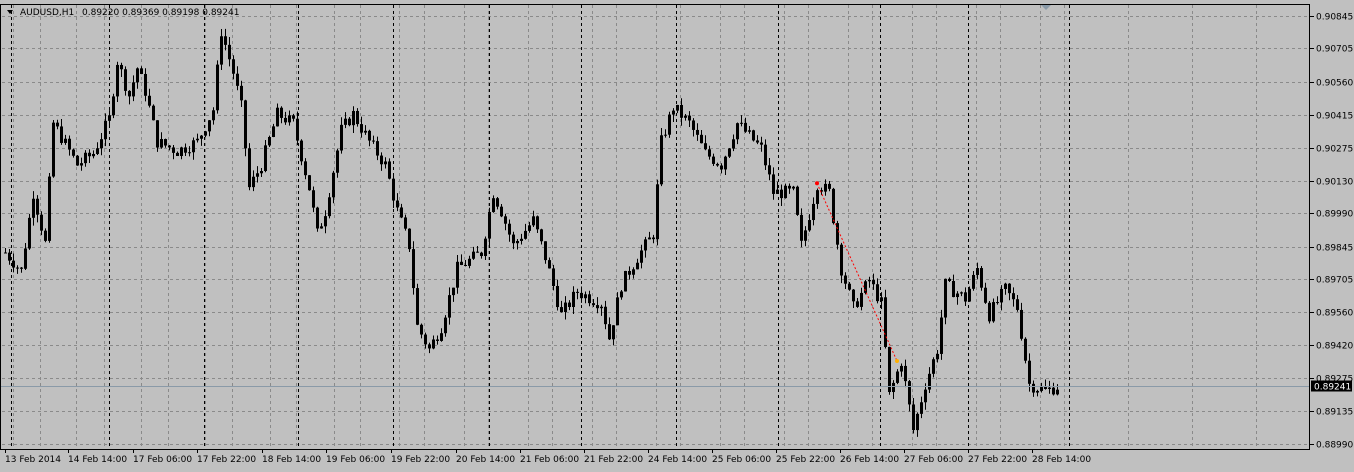  What do you see at coordinates (355, 460) in the screenshot?
I see `time-tick-label: 19 Feb 06:00` at bounding box center [355, 460].